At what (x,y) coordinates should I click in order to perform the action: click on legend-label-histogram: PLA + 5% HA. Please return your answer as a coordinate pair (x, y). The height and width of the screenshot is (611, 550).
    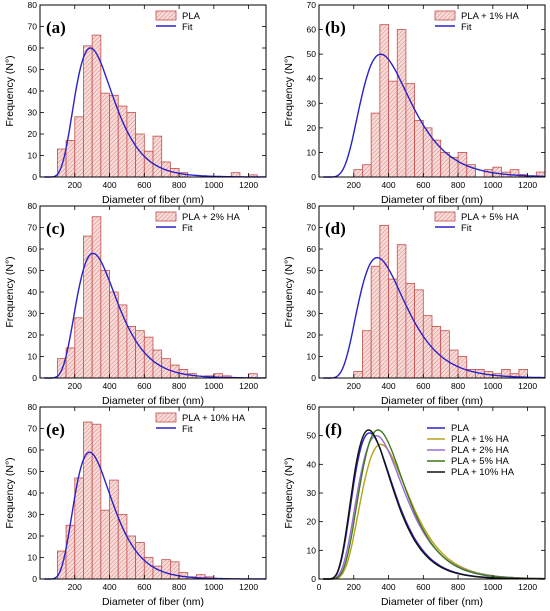
    Looking at the image, I should click on (490, 217).